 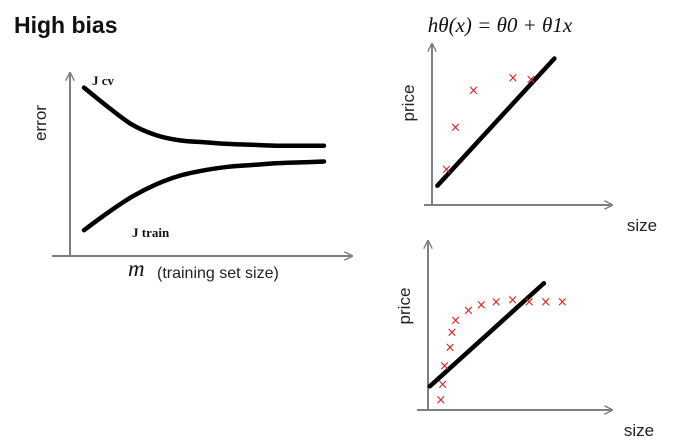 What do you see at coordinates (204, 116) in the screenshot?
I see `series-line-j-cv` at bounding box center [204, 116].